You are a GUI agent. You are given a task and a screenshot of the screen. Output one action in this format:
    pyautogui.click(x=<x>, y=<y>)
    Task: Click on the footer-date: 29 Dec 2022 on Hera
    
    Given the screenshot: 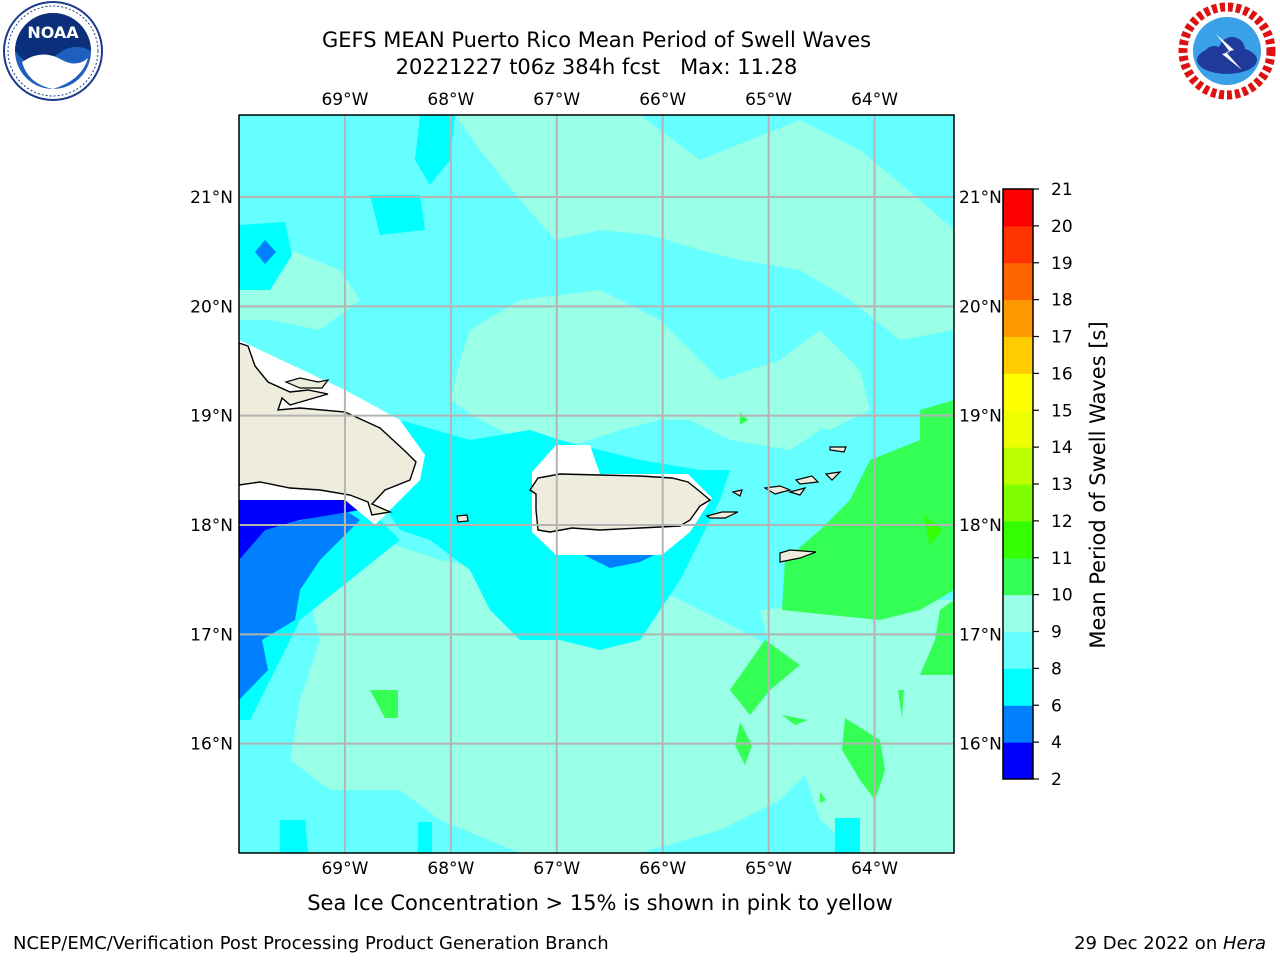 What is the action you would take?
    pyautogui.click(x=1170, y=943)
    